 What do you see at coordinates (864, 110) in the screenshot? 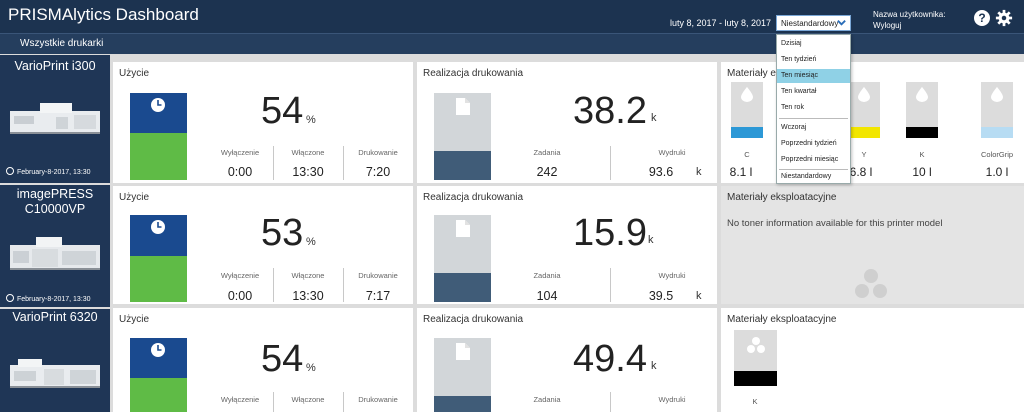
I see `toner-slot-y` at bounding box center [864, 110].